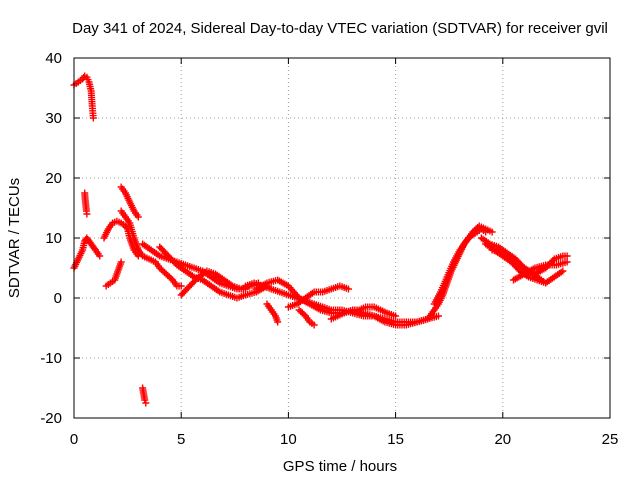 Image resolution: width=640 pixels, height=480 pixels. I want to click on x-tick-label: 15, so click(395, 439).